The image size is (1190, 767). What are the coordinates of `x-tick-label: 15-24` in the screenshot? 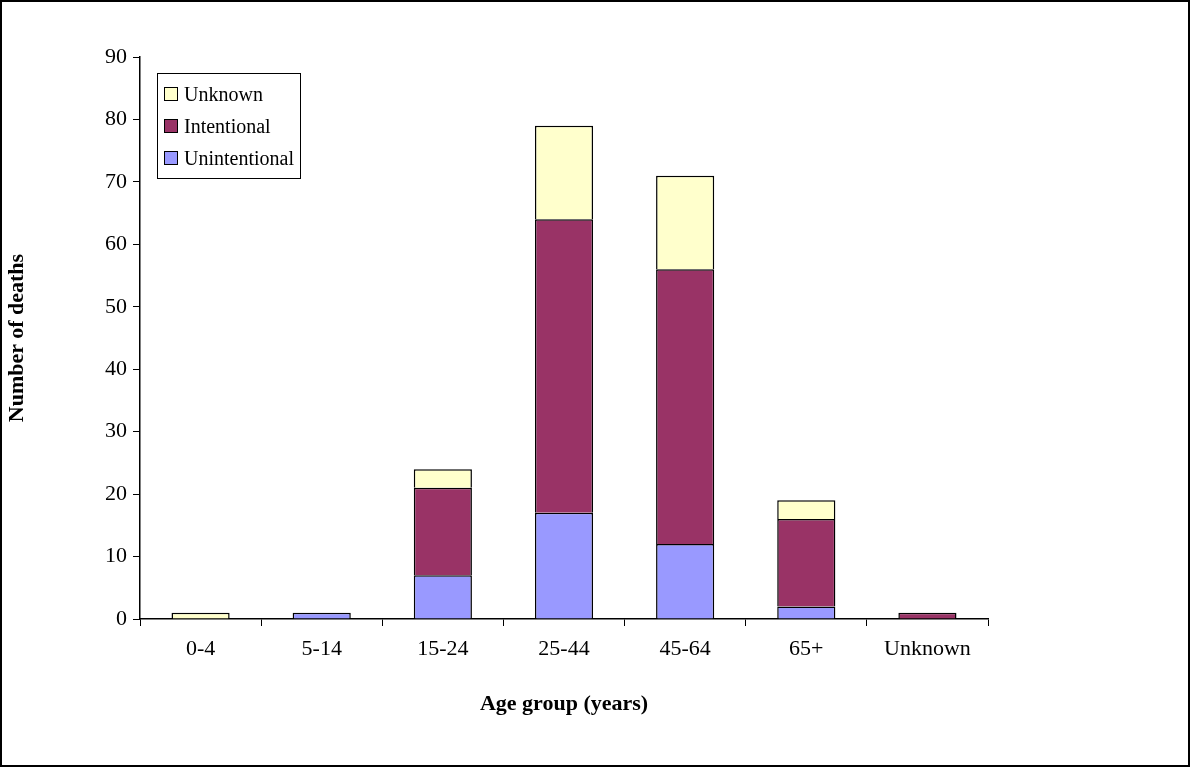 It's located at (443, 647).